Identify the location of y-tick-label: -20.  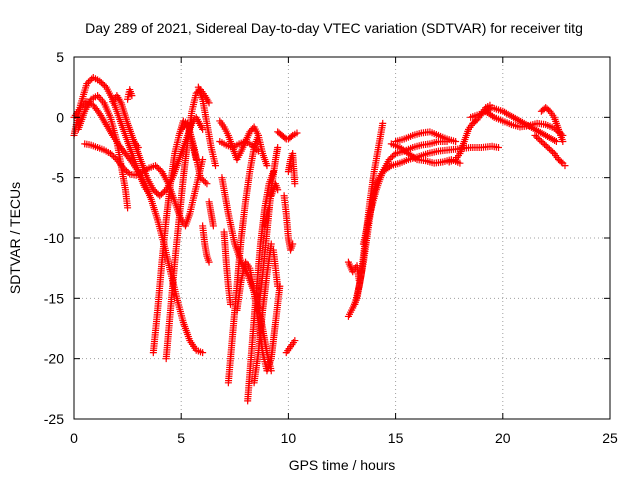
(54, 359).